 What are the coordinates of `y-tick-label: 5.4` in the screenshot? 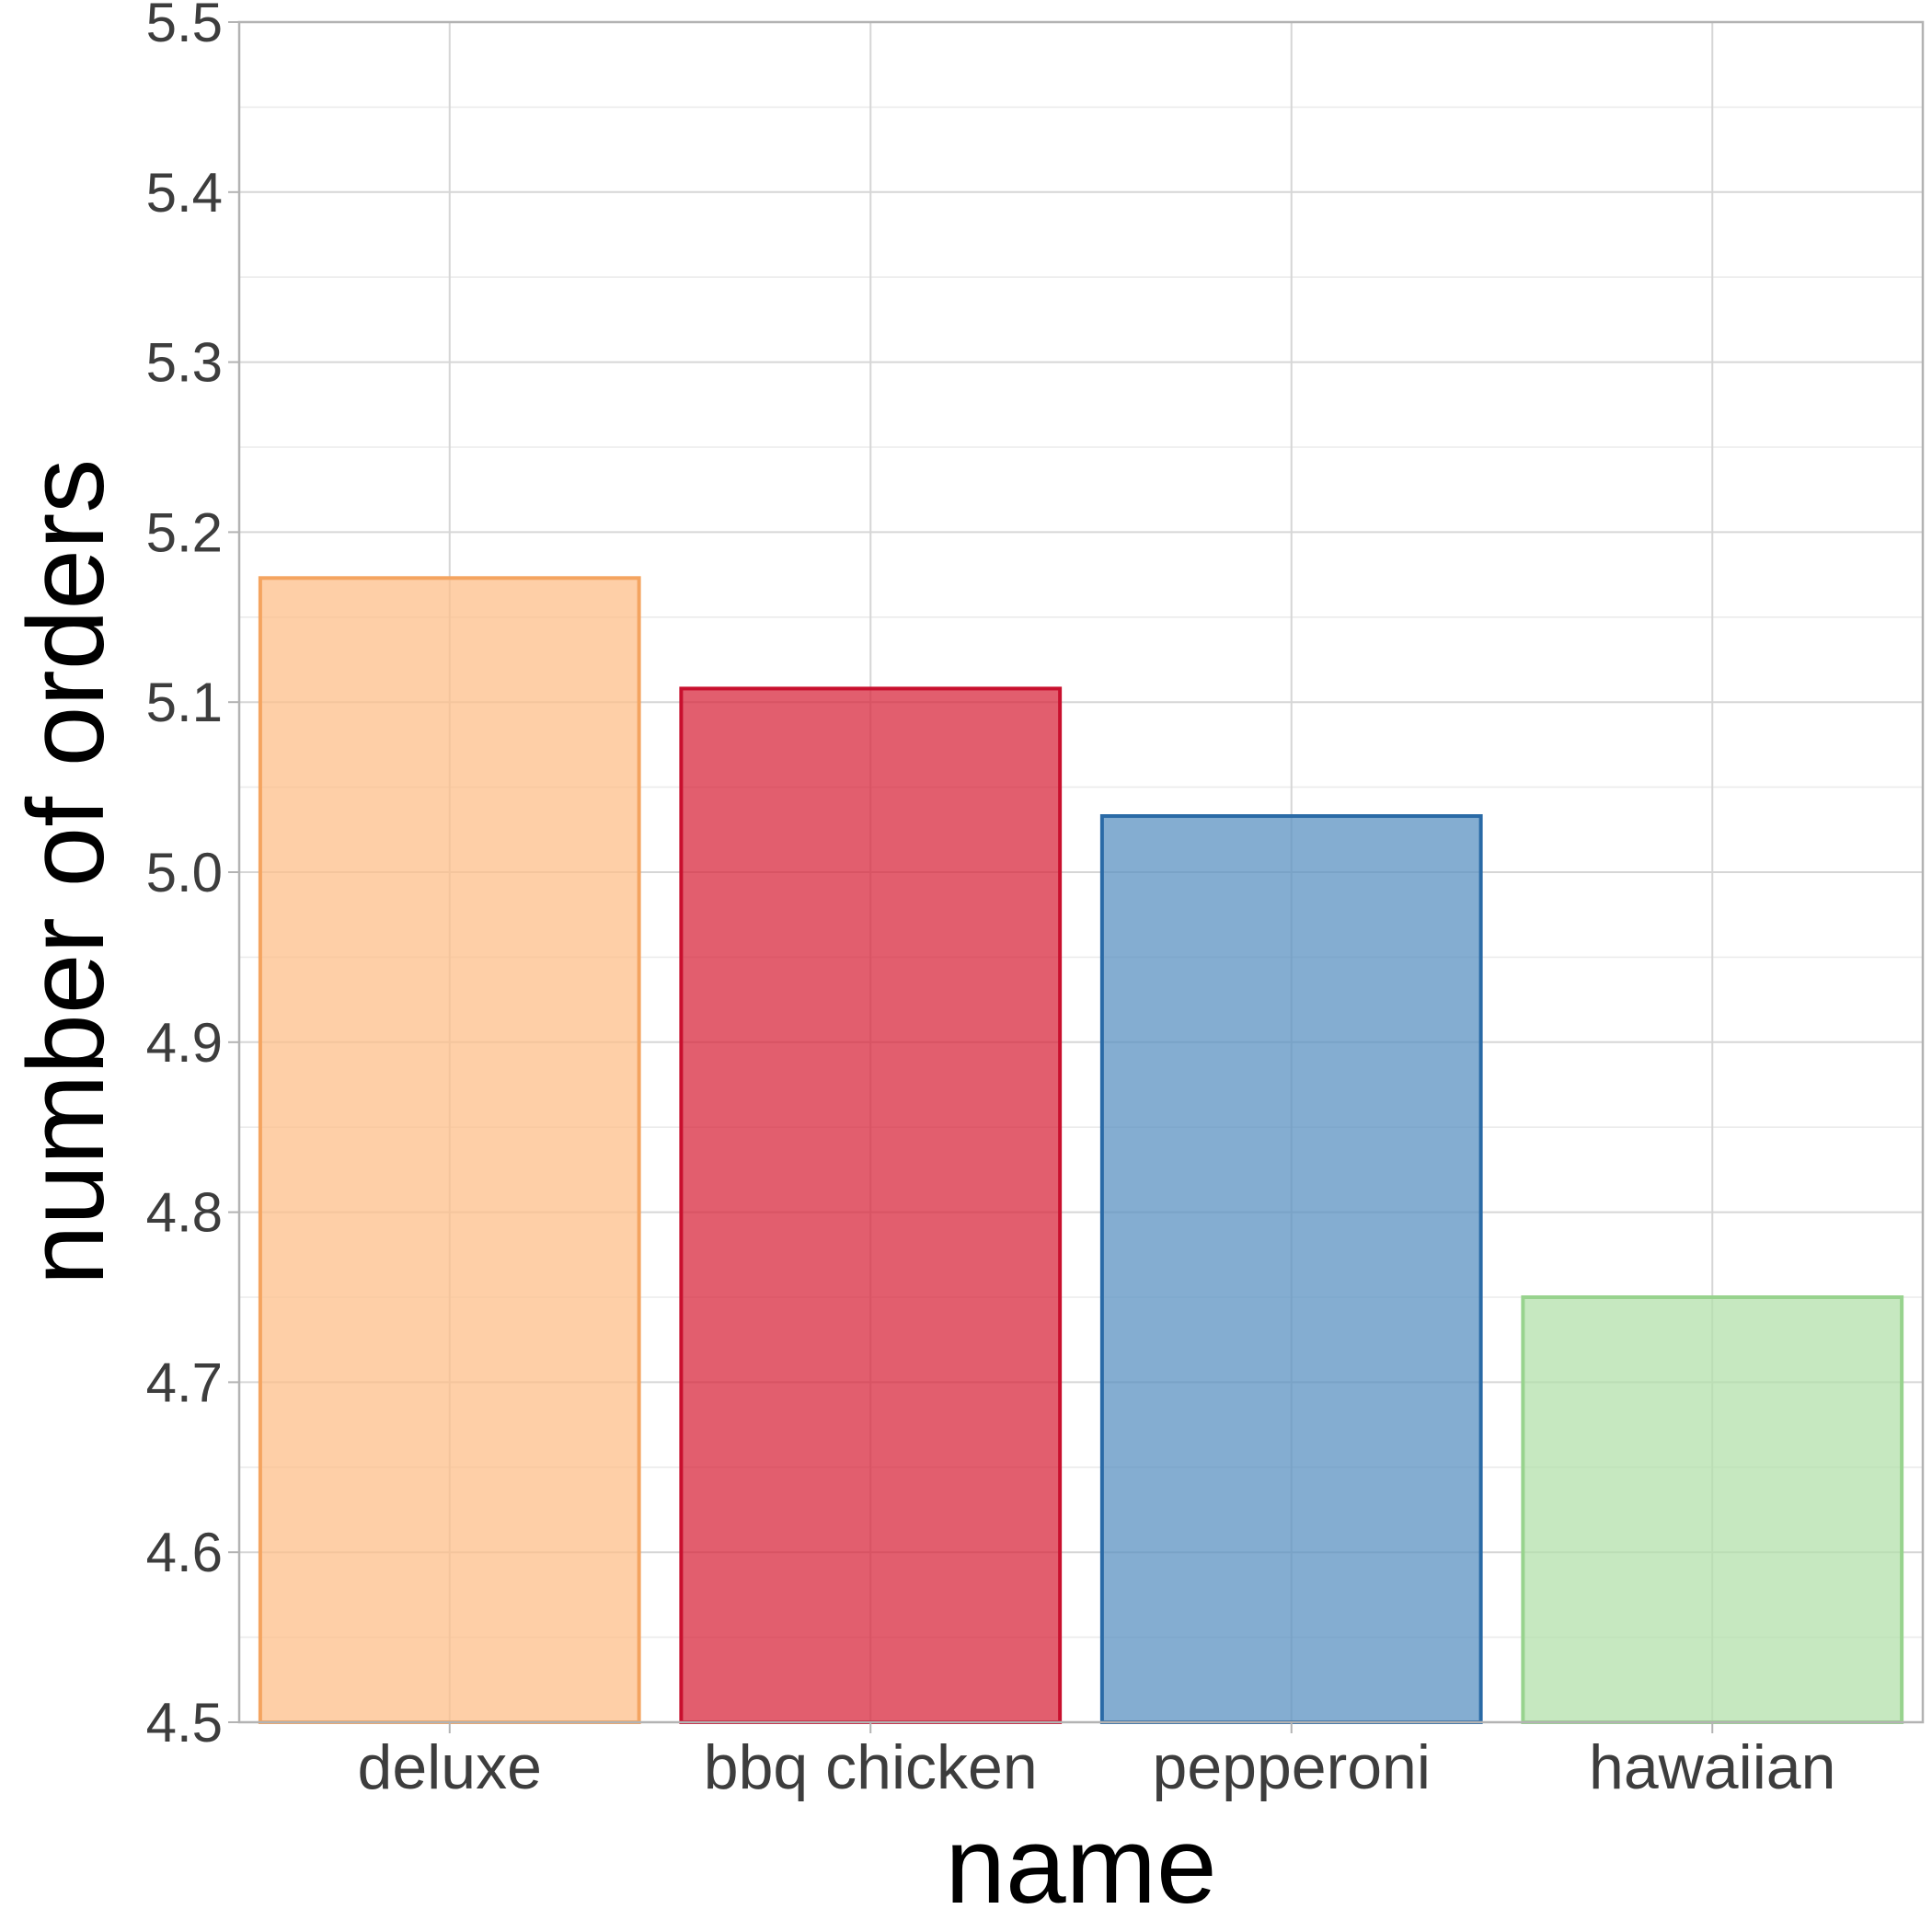 It's located at (184, 193).